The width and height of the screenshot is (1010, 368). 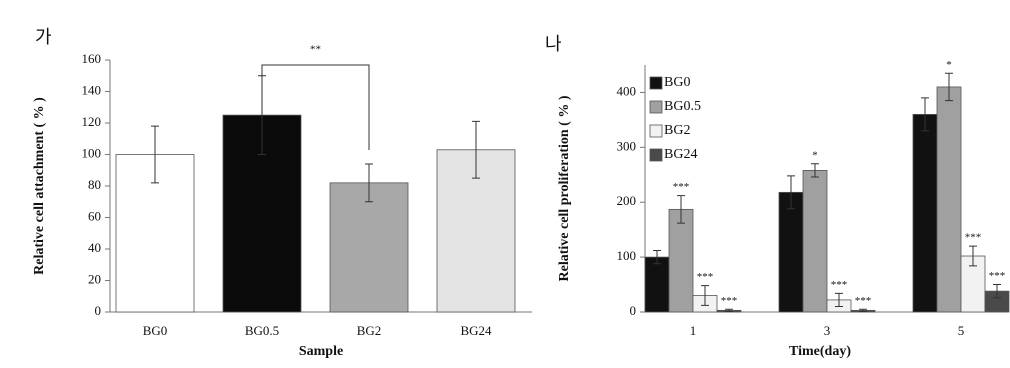 I want to click on legend-label: BG2, so click(x=677, y=130).